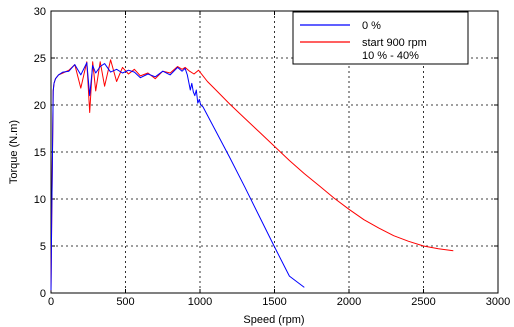 Image resolution: width=514 pixels, height=327 pixels. Describe the element at coordinates (498, 302) in the screenshot. I see `x-tick-label: 3000` at that location.